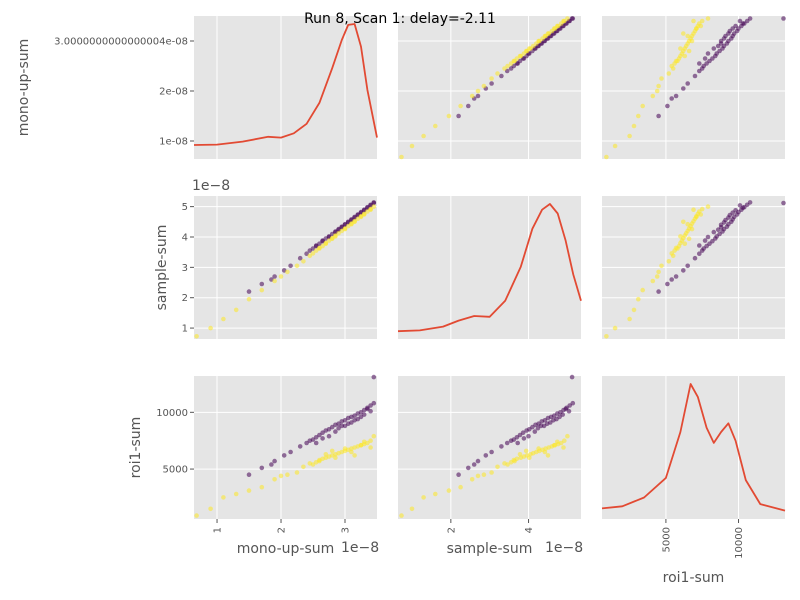 The image size is (800, 600). What do you see at coordinates (489, 446) in the screenshot?
I see `panel-roi1-sum-vs-sample-sum` at bounding box center [489, 446].